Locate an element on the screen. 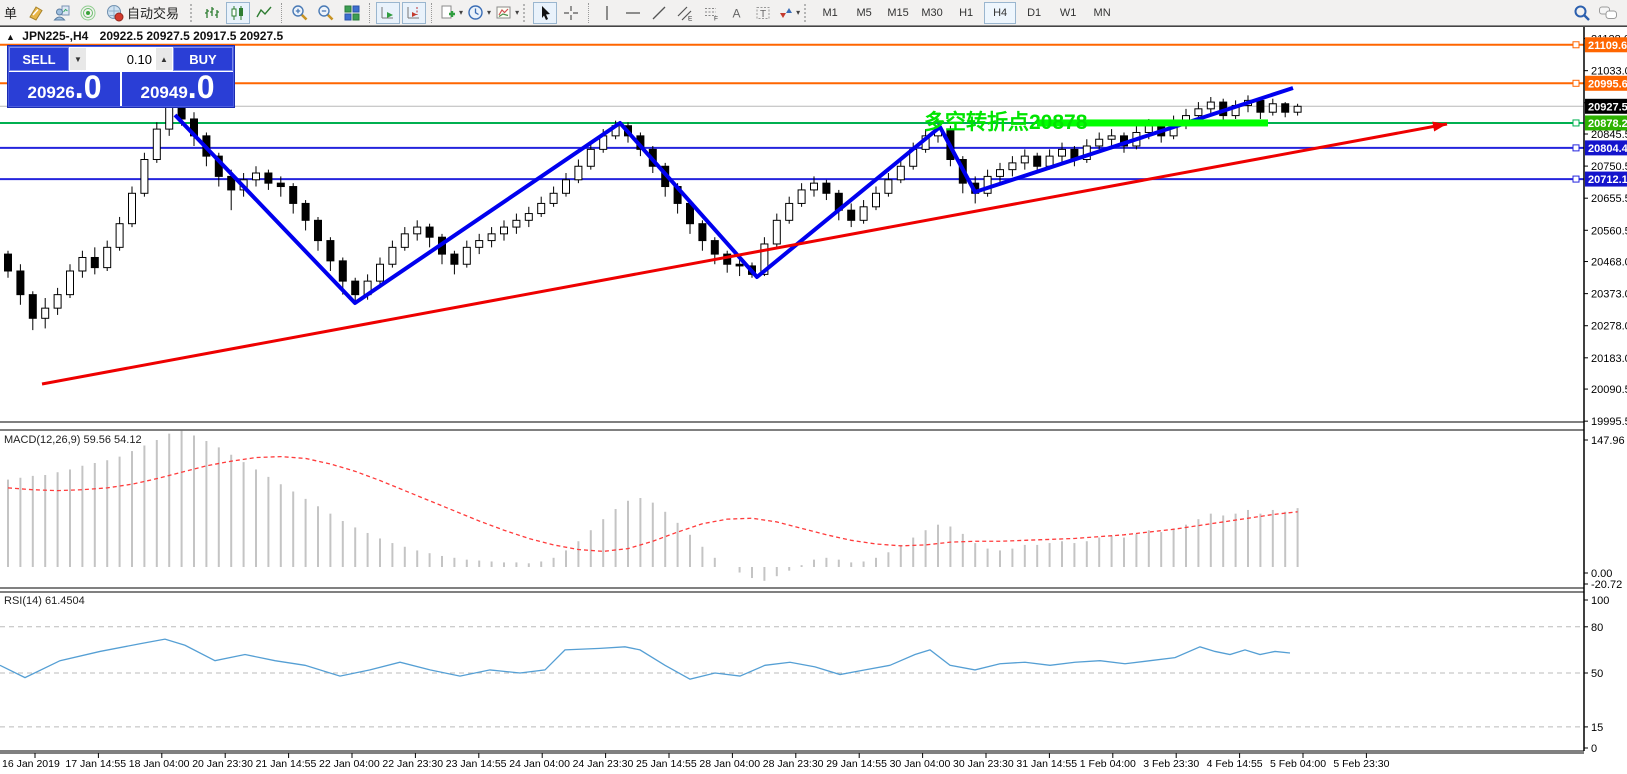  candlestick-chart-button is located at coordinates (238, 12).